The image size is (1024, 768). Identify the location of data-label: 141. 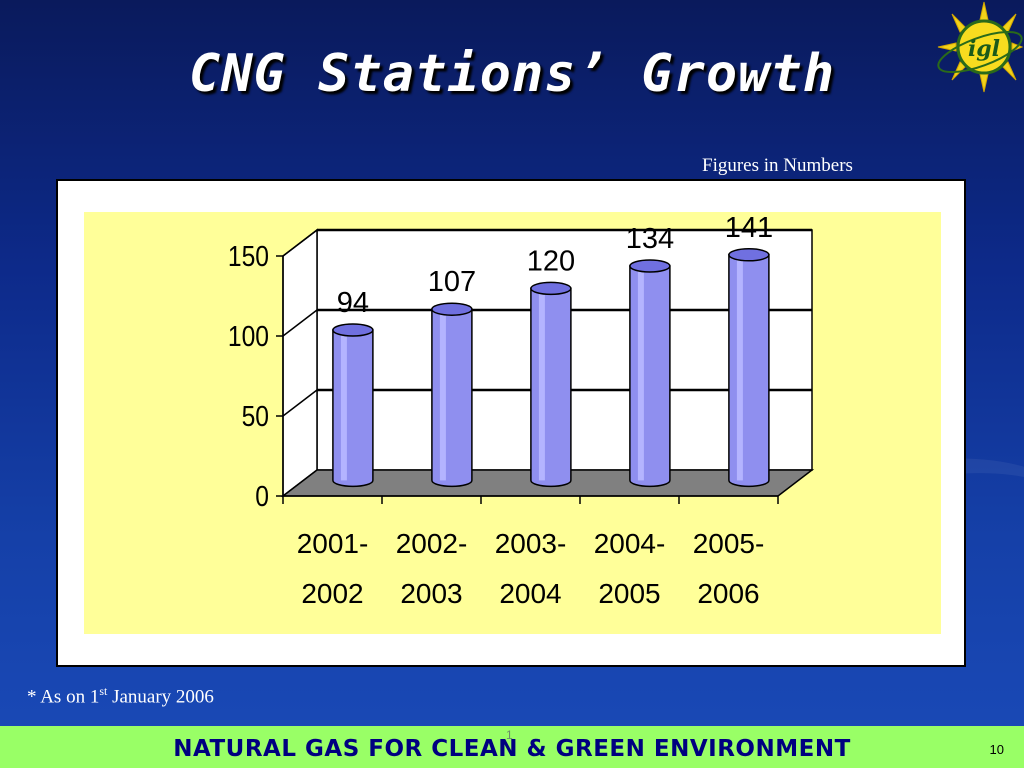
(749, 228).